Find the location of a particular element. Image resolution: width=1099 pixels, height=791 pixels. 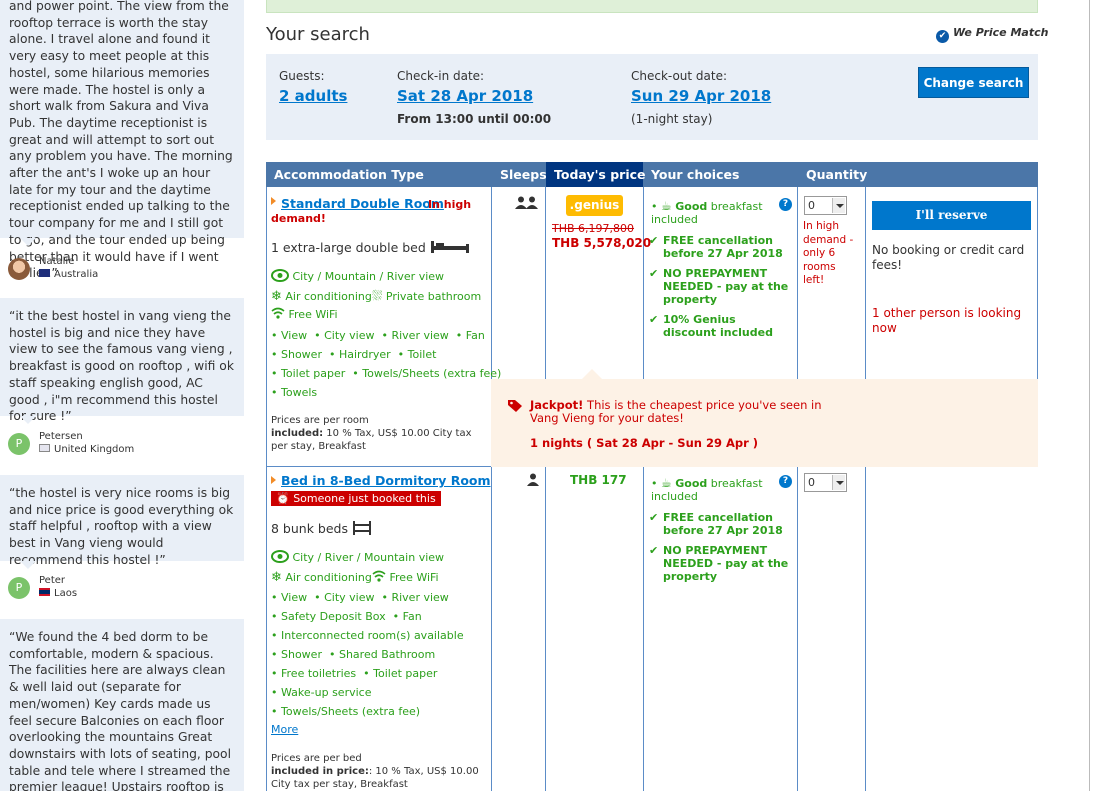

laos-flag-icon is located at coordinates (44, 592).